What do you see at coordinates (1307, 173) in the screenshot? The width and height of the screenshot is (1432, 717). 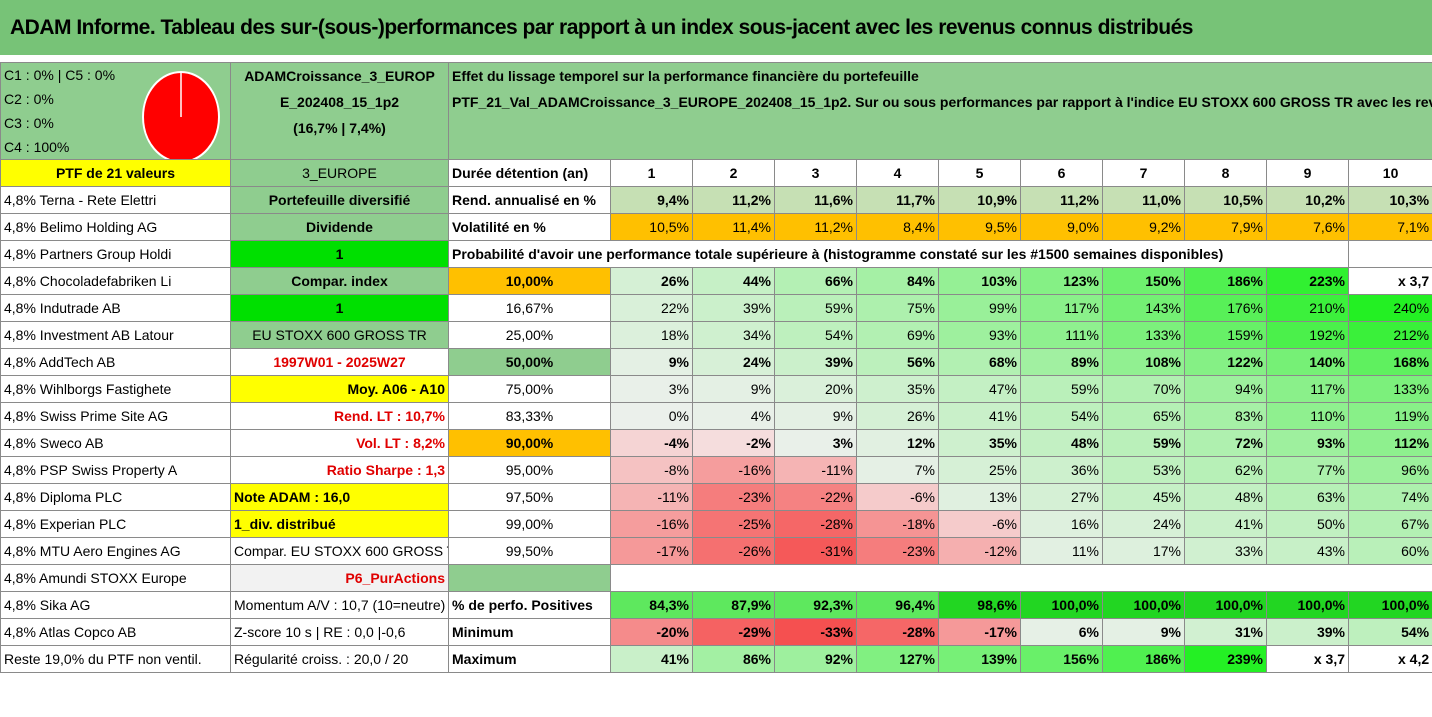 I see `duration-year: 9` at bounding box center [1307, 173].